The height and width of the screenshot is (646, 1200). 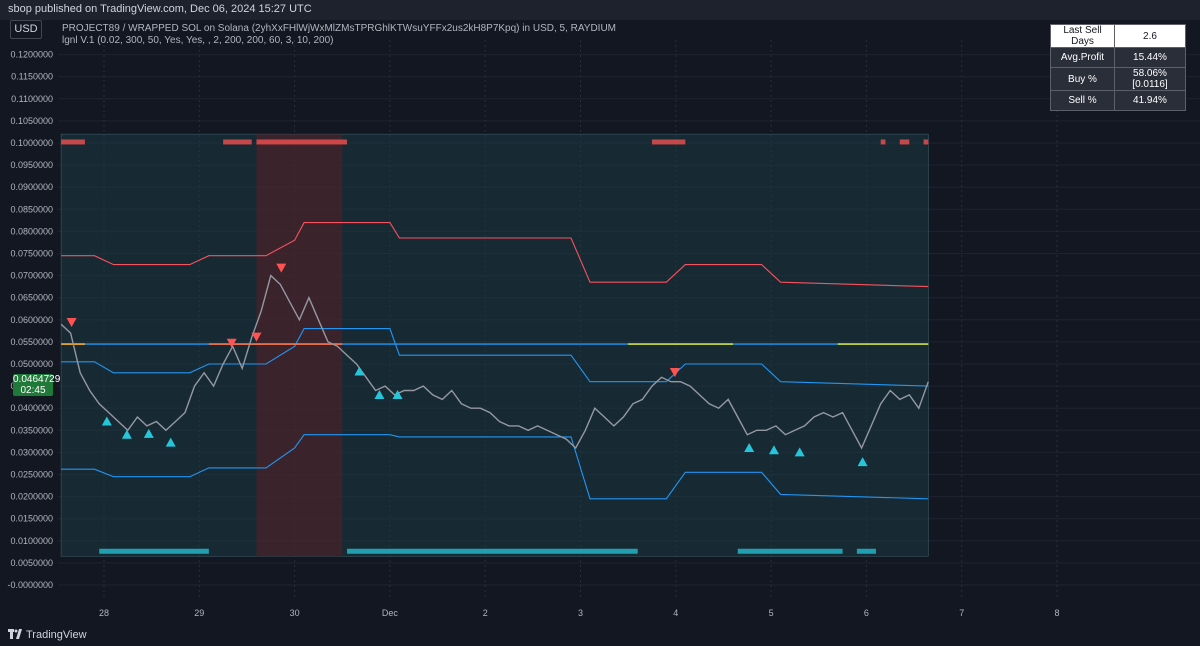 I want to click on upper-band, so click(x=495, y=255).